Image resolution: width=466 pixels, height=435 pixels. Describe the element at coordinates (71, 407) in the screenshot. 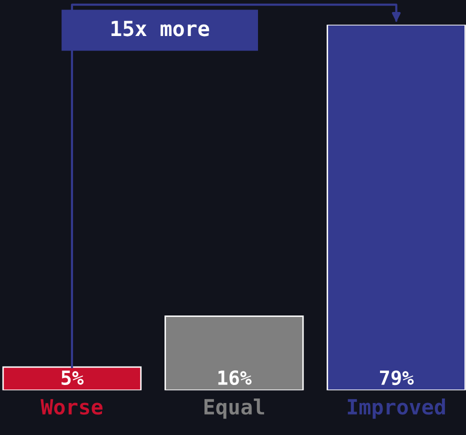

I see `x-tick-label: Worse` at that location.